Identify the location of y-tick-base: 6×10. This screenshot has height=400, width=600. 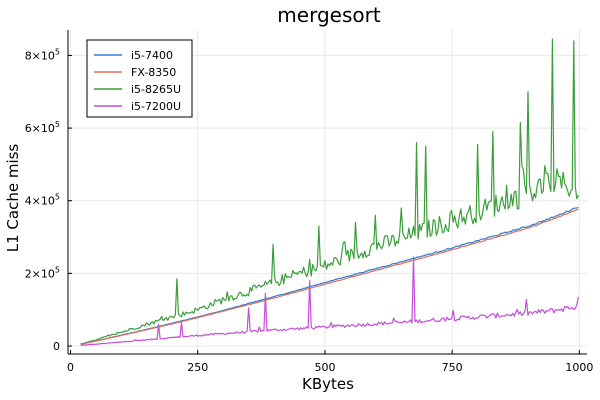
(40, 128).